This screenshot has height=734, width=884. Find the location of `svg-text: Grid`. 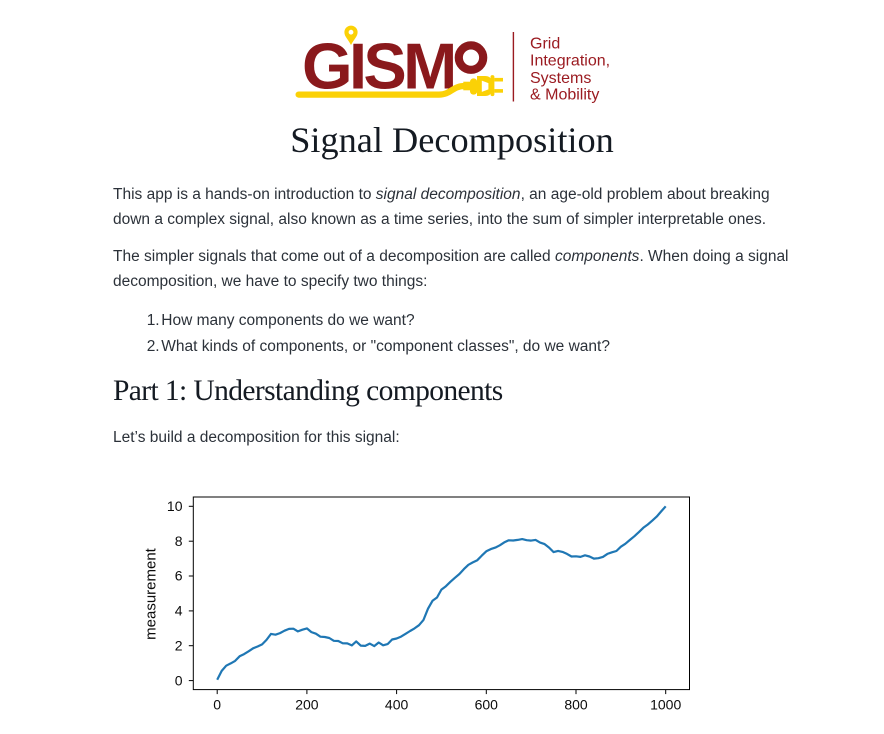

svg-text: Grid is located at coordinates (545, 43).